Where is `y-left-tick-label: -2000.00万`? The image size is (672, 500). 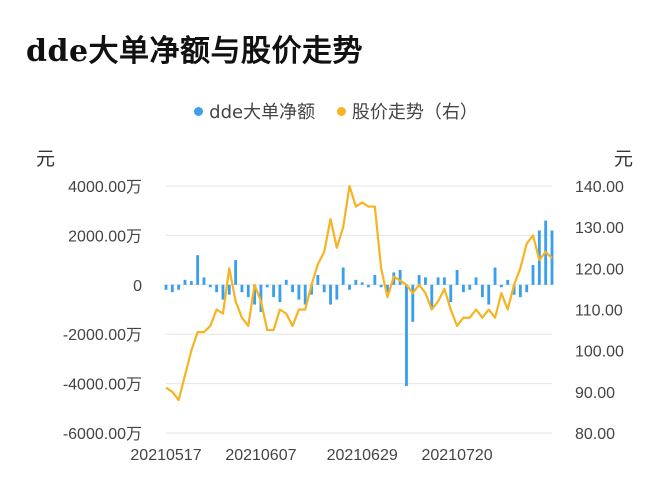
y-left-tick-label: -2000.00万 is located at coordinates (102, 335).